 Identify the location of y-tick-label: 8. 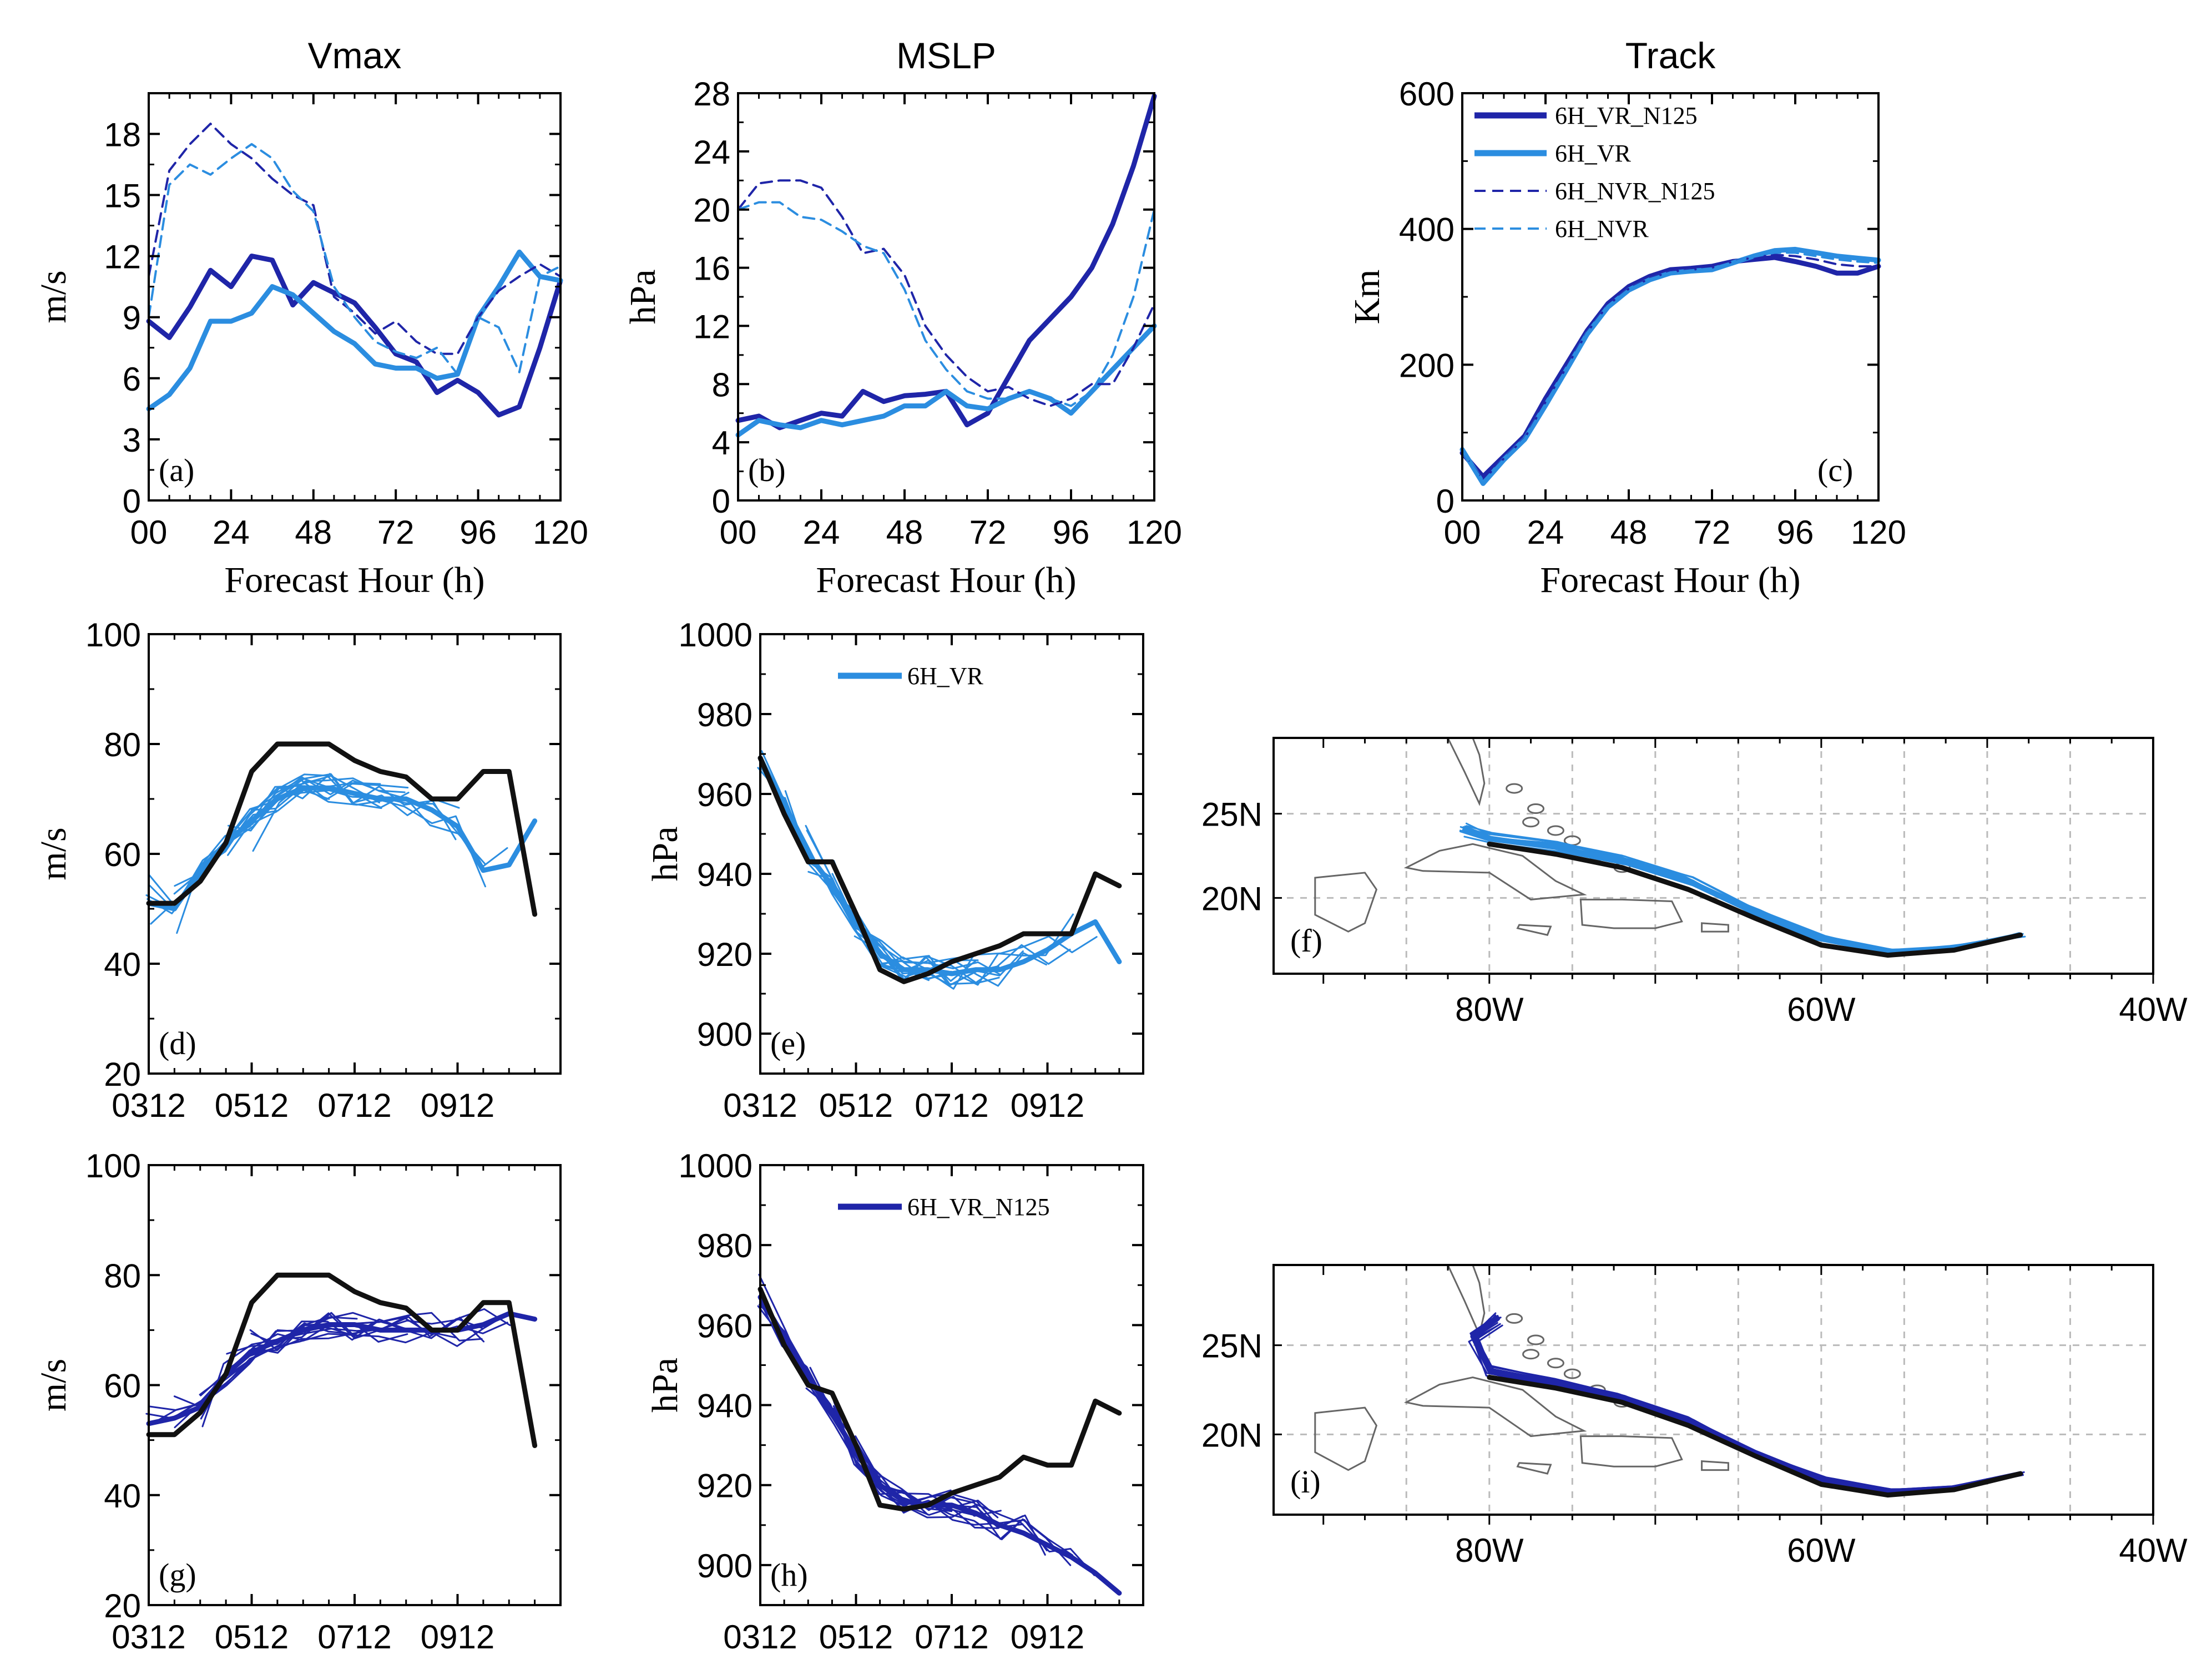
(721, 384).